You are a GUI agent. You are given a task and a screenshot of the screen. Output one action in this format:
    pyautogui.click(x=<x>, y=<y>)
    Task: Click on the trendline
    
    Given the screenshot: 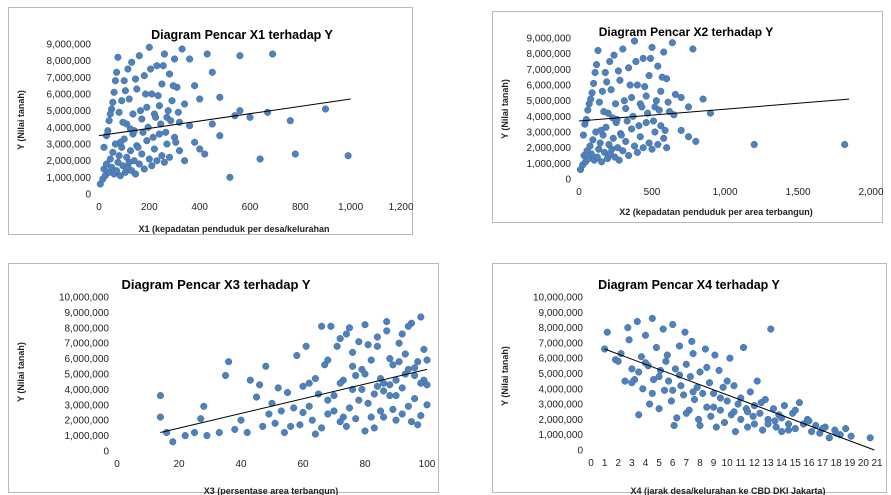 What is the action you would take?
    pyautogui.click(x=294, y=401)
    